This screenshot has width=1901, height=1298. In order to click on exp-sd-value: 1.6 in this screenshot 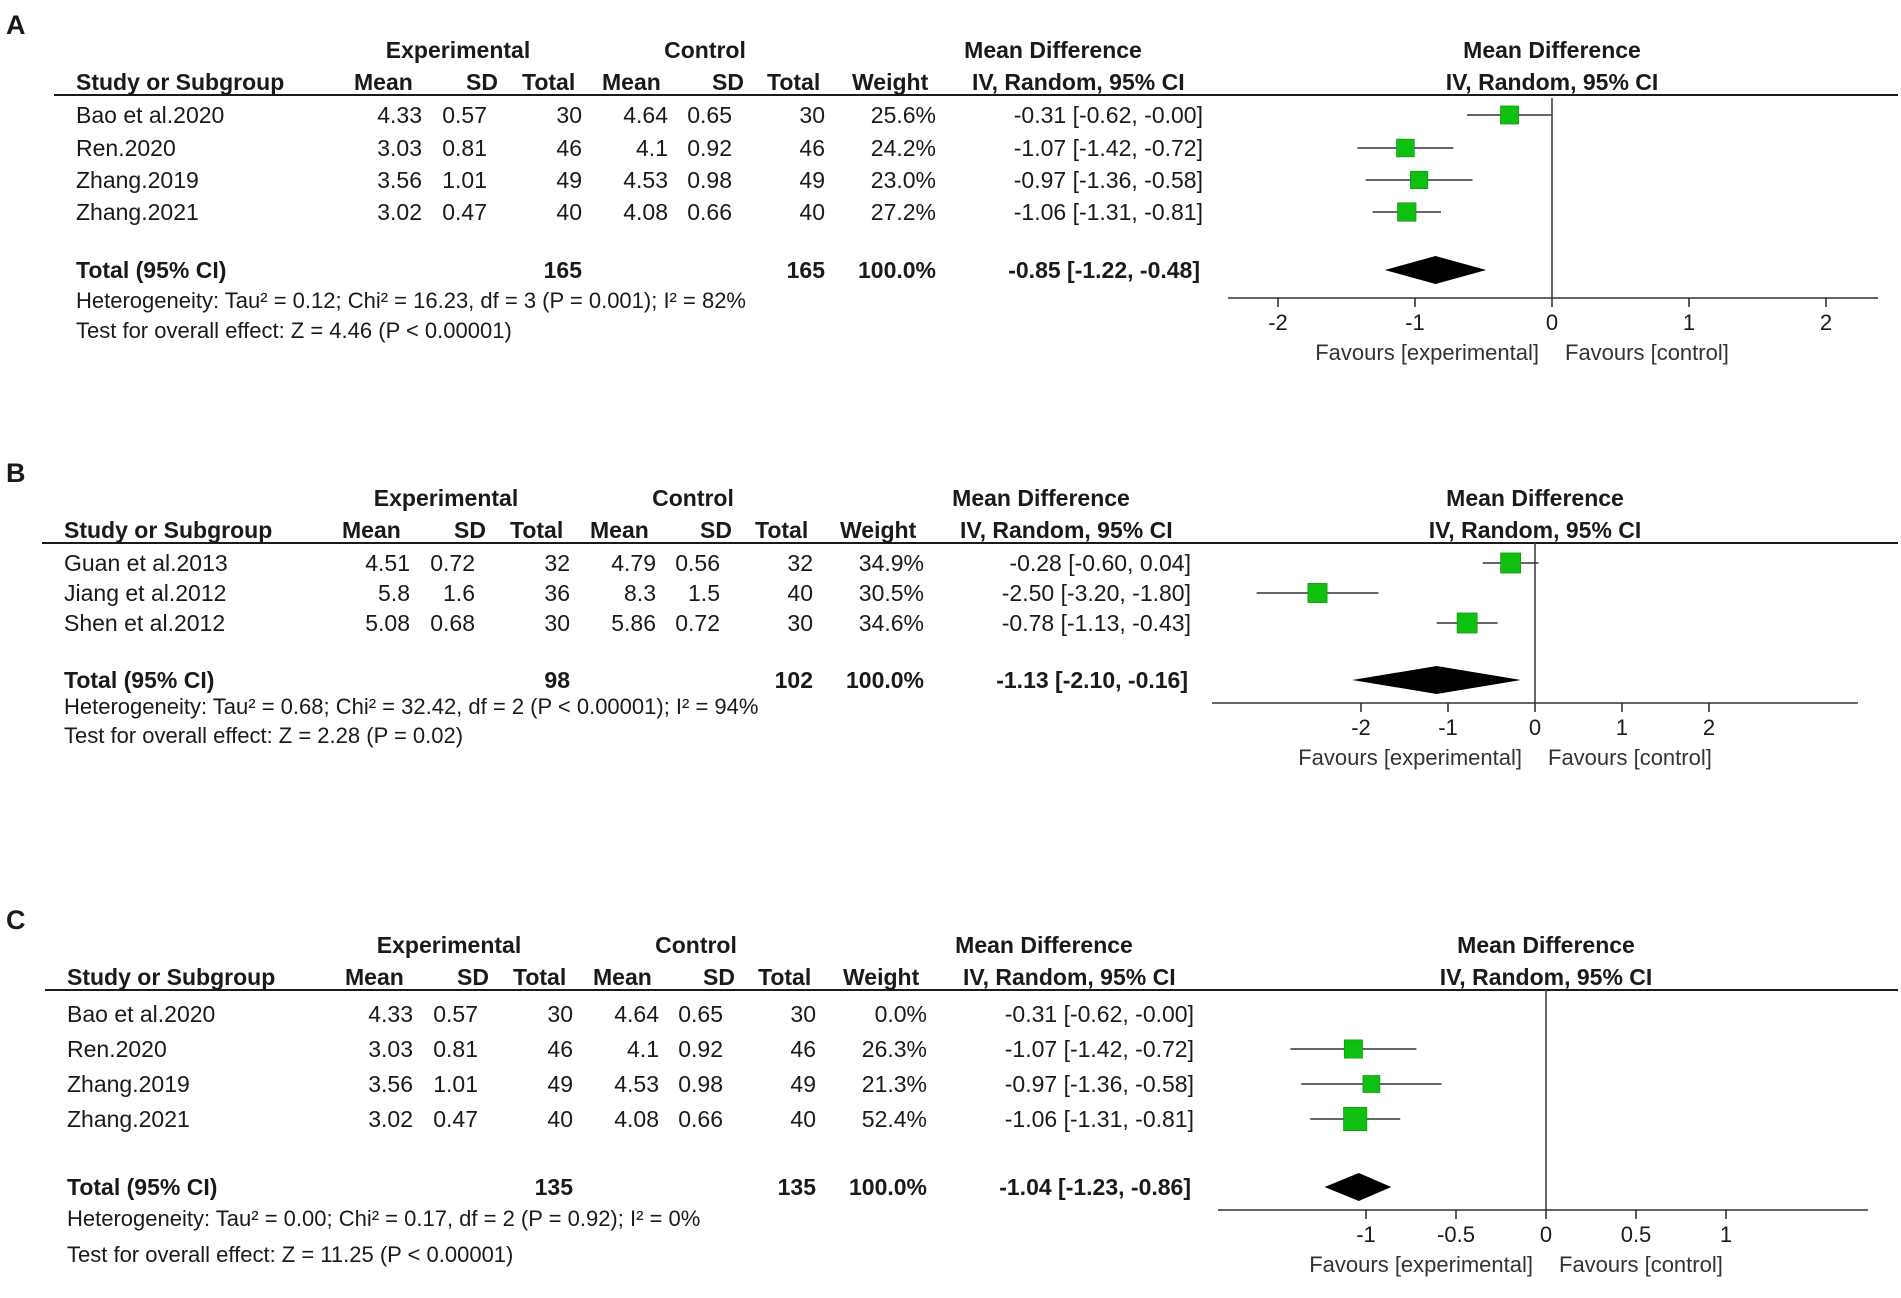, I will do `click(459, 593)`.